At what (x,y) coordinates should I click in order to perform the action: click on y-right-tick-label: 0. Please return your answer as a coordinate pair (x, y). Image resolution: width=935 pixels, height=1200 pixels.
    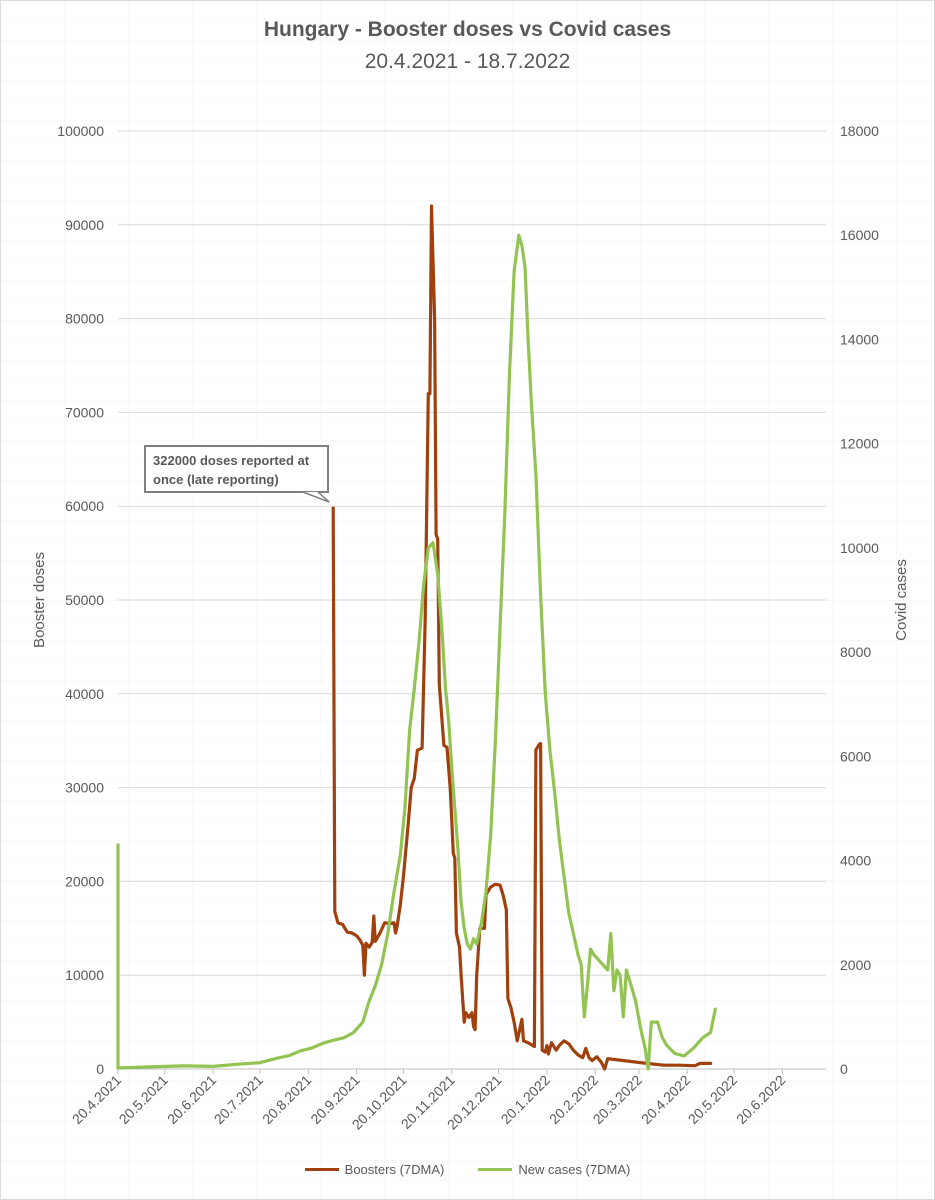
    Looking at the image, I should click on (844, 1069).